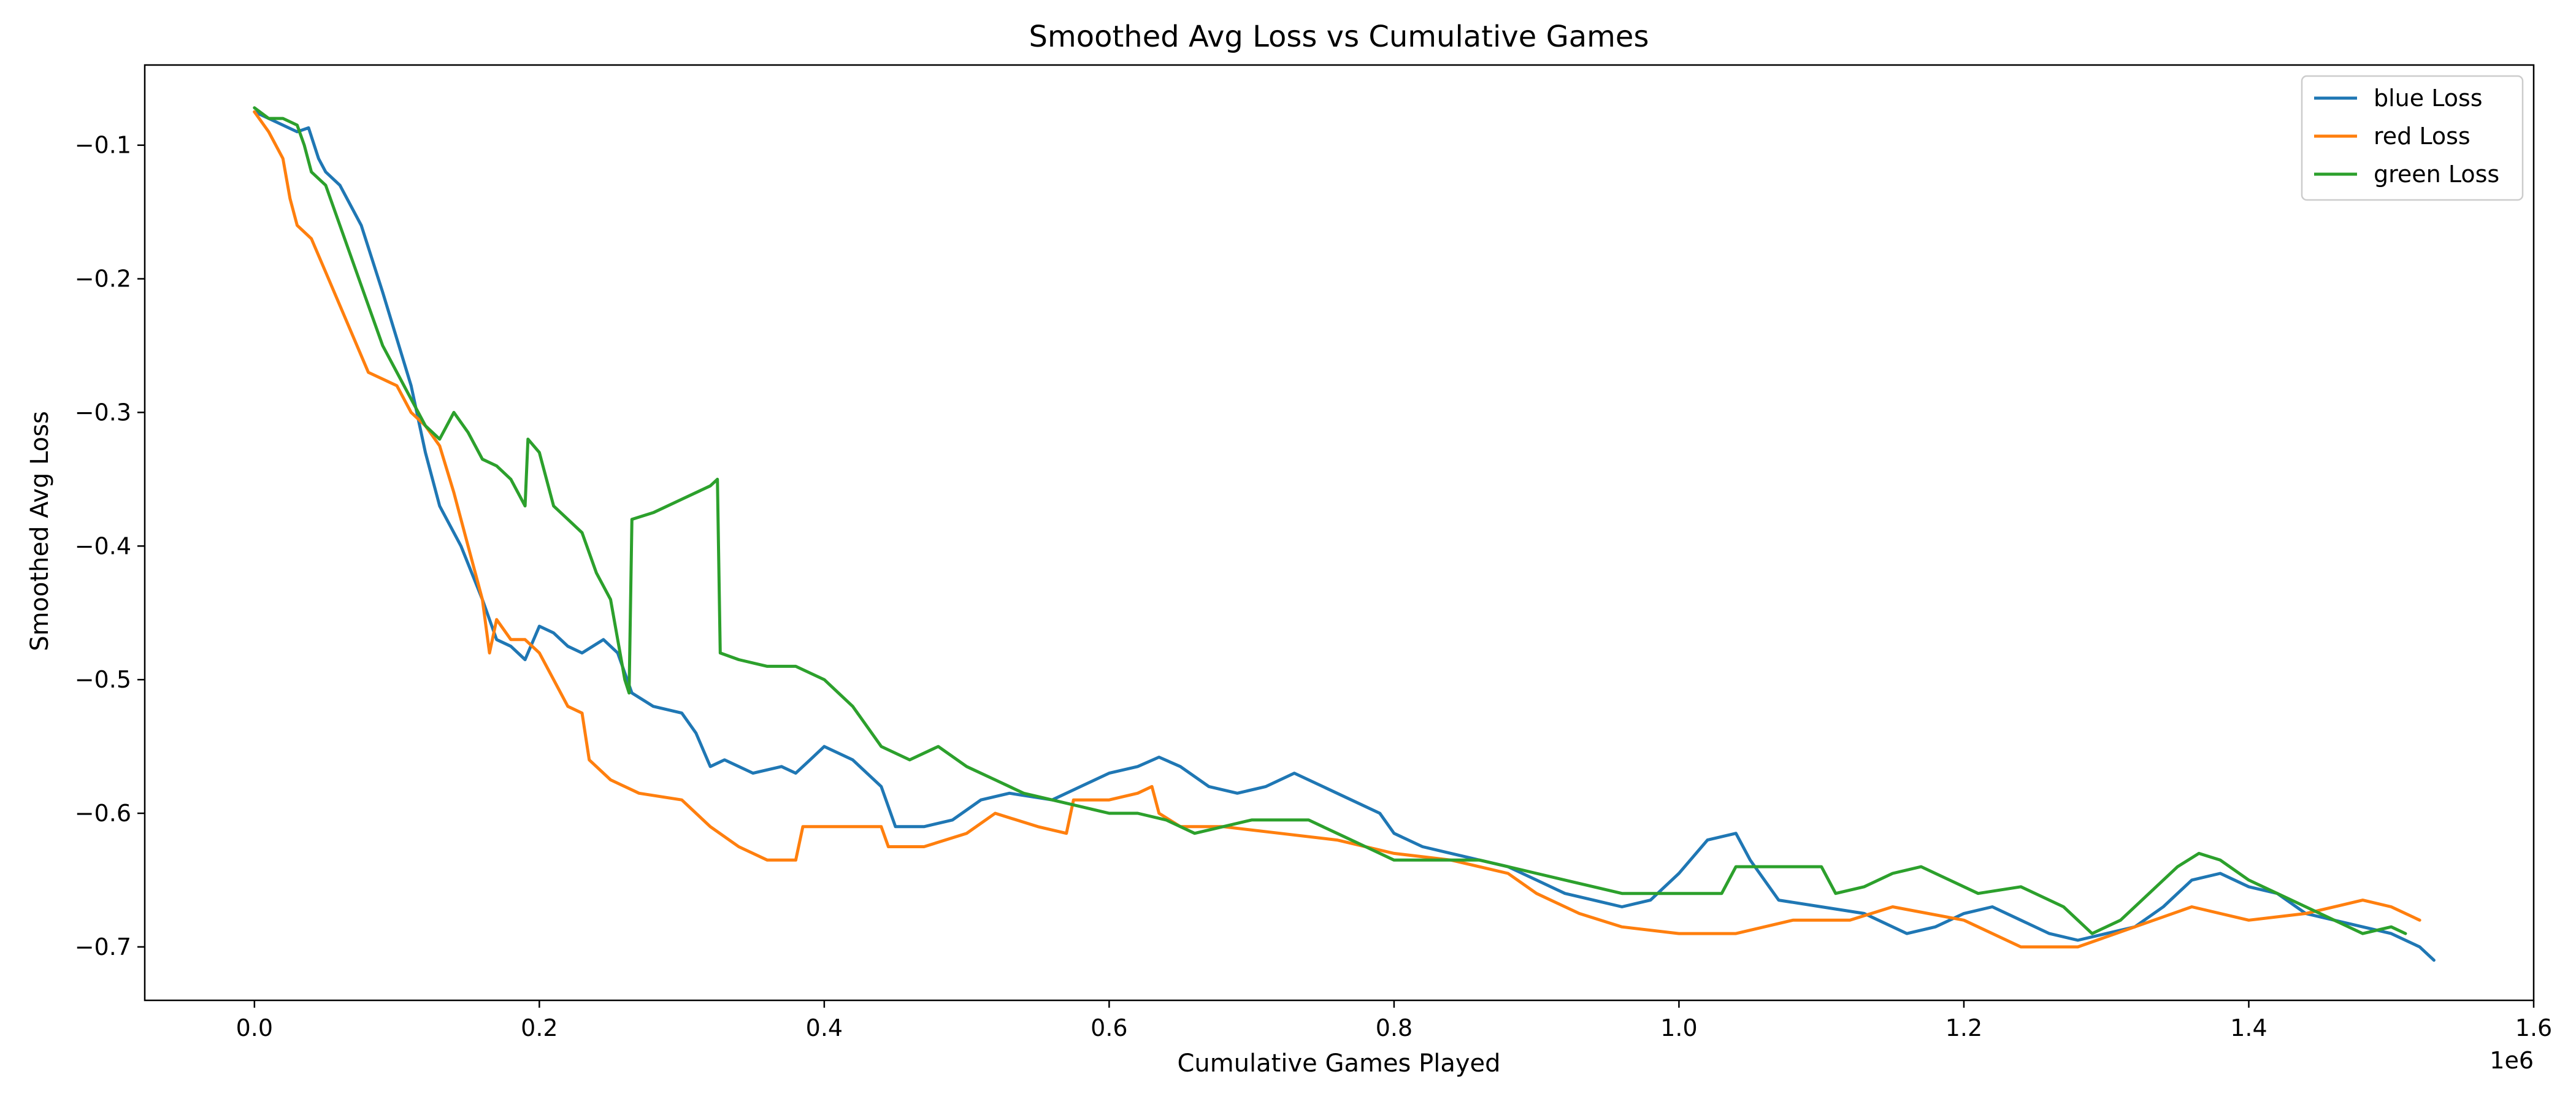 This screenshot has height=1104, width=2576. I want to click on y-tick-label: −0.1, so click(103, 145).